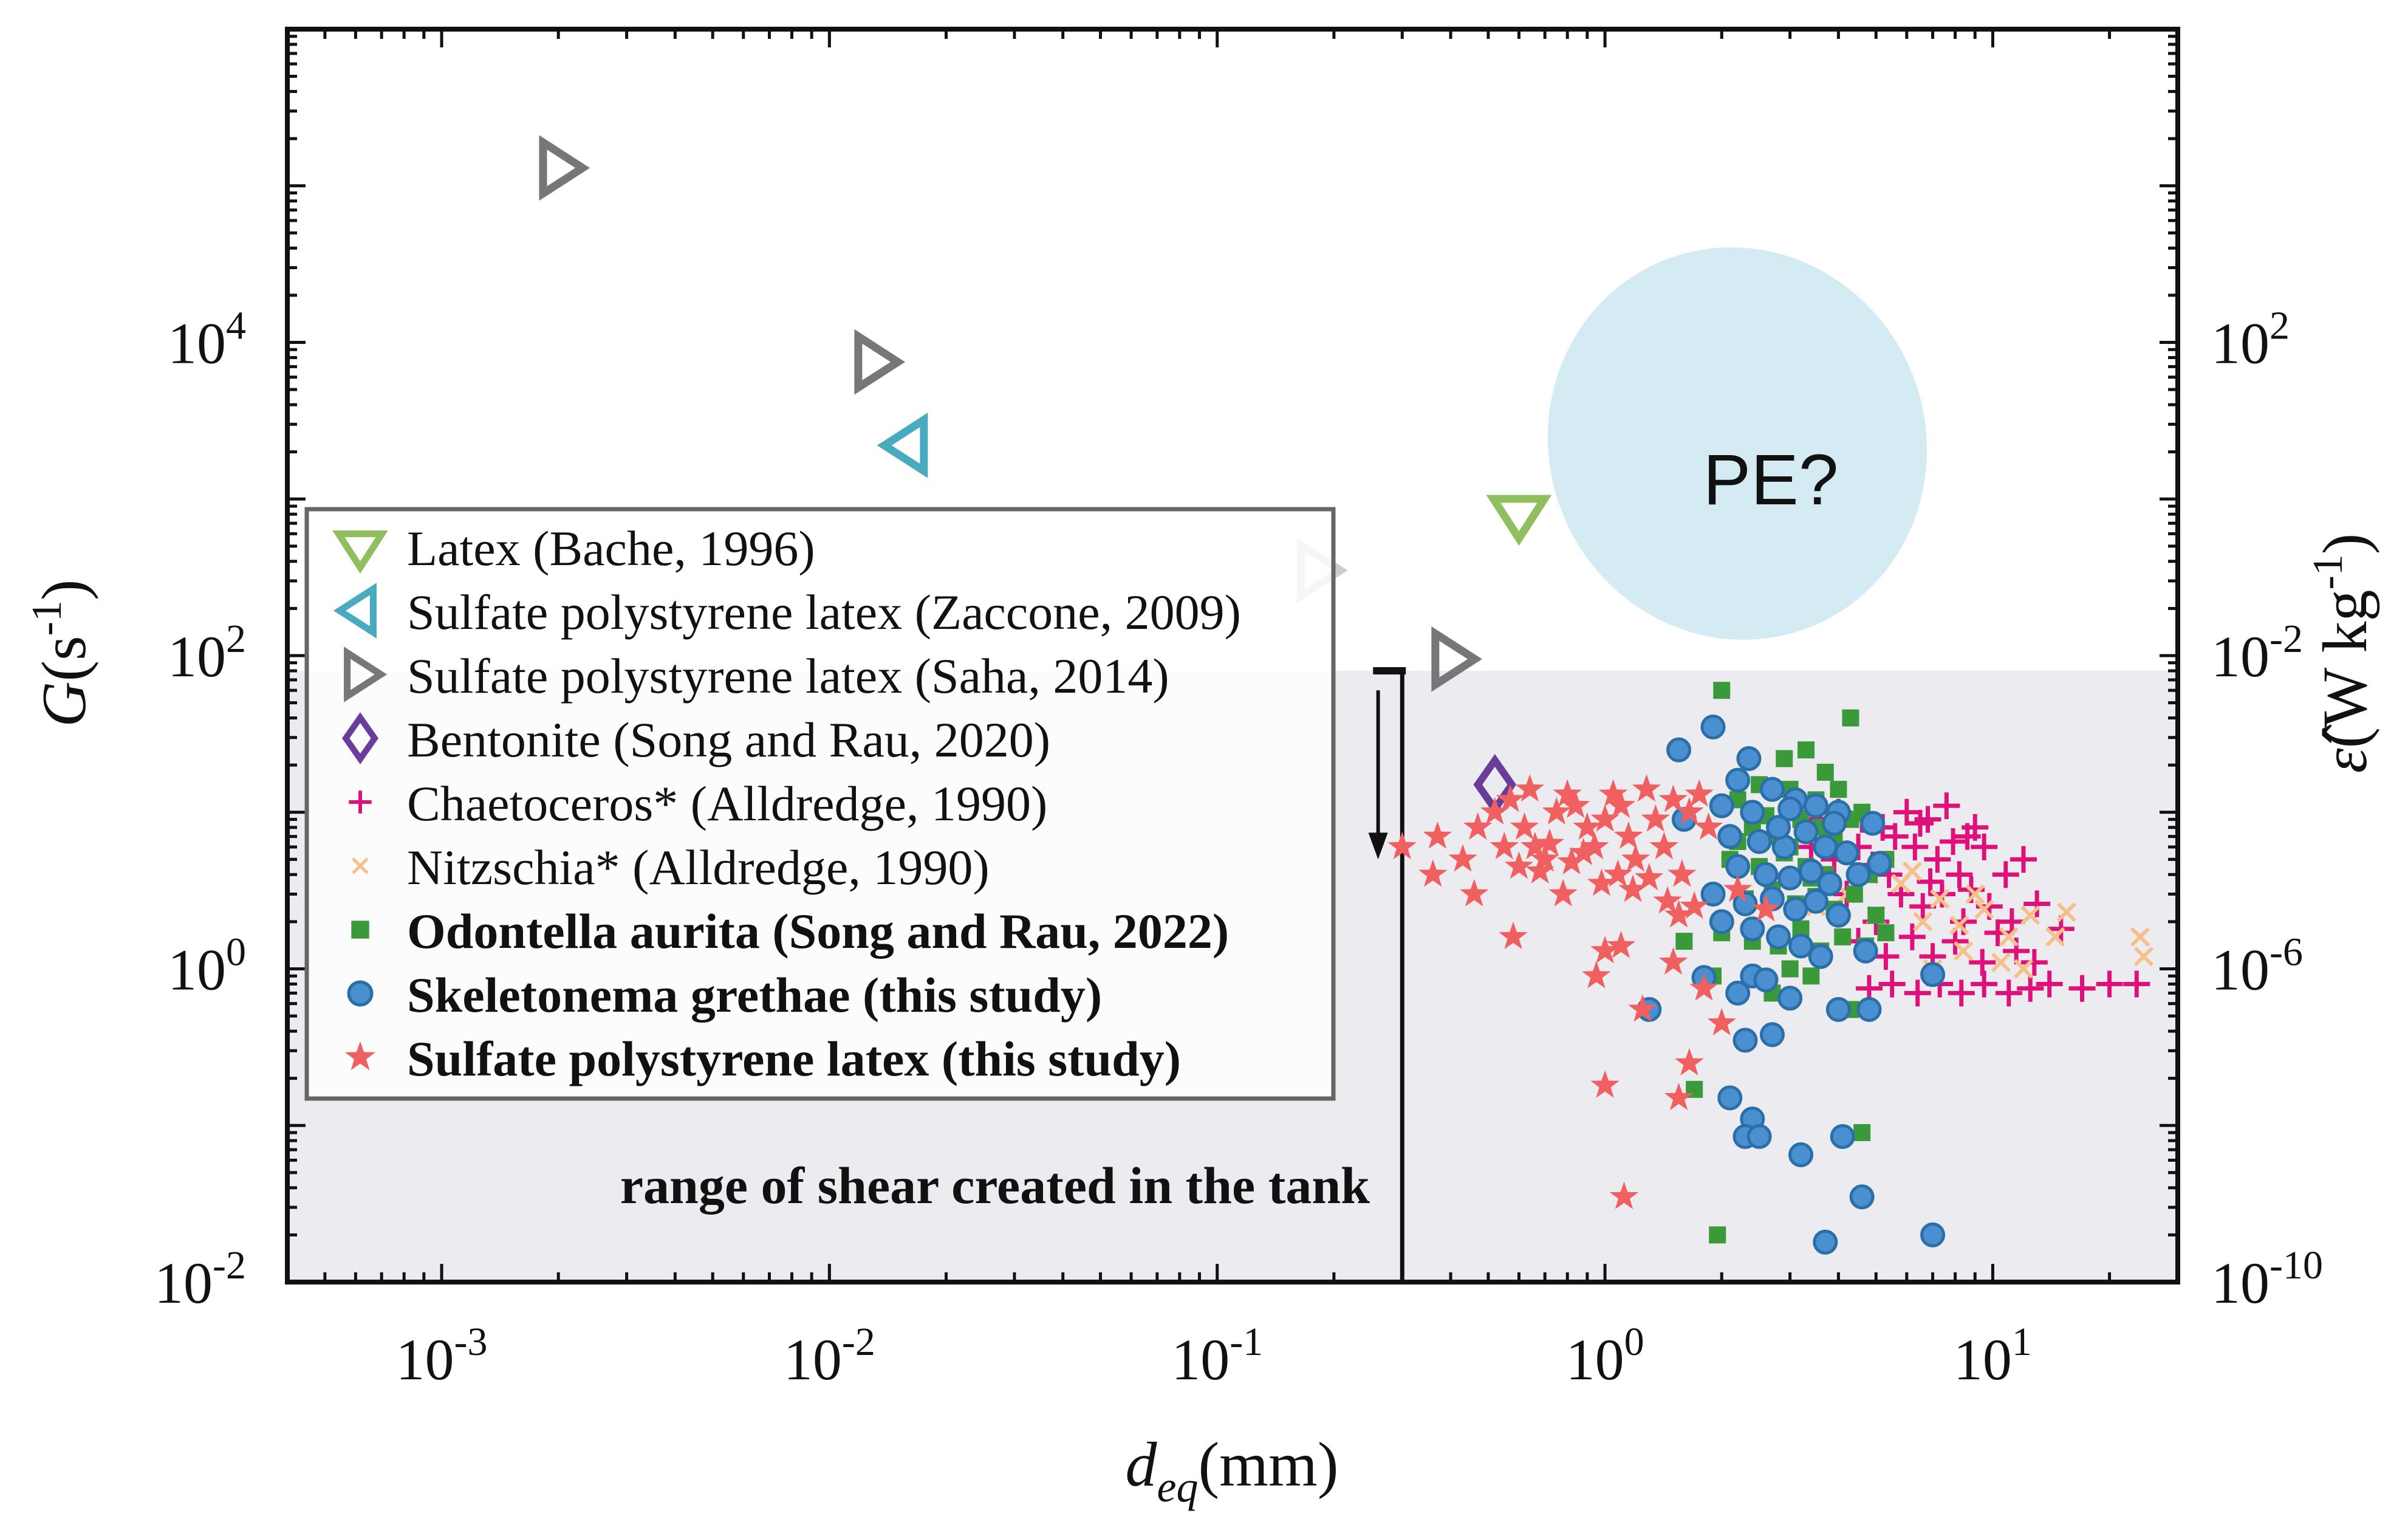 Image resolution: width=2408 pixels, height=1516 pixels. Describe the element at coordinates (1141, 1465) in the screenshot. I see `x-axis-symbol: d` at that location.